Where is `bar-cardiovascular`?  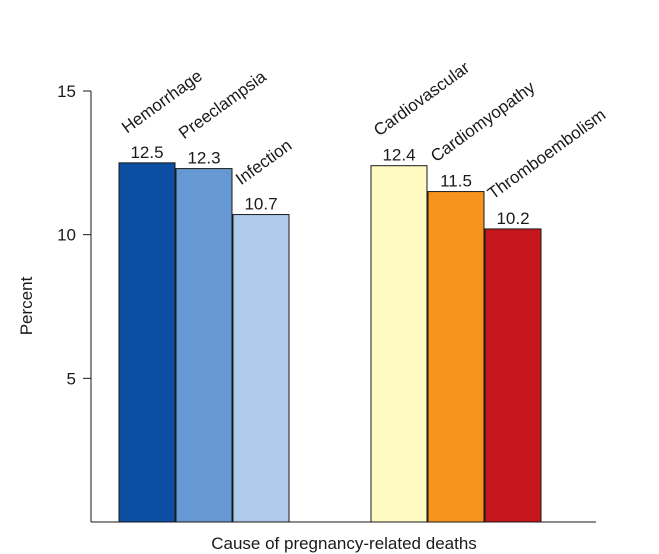 bar-cardiovascular is located at coordinates (399, 344).